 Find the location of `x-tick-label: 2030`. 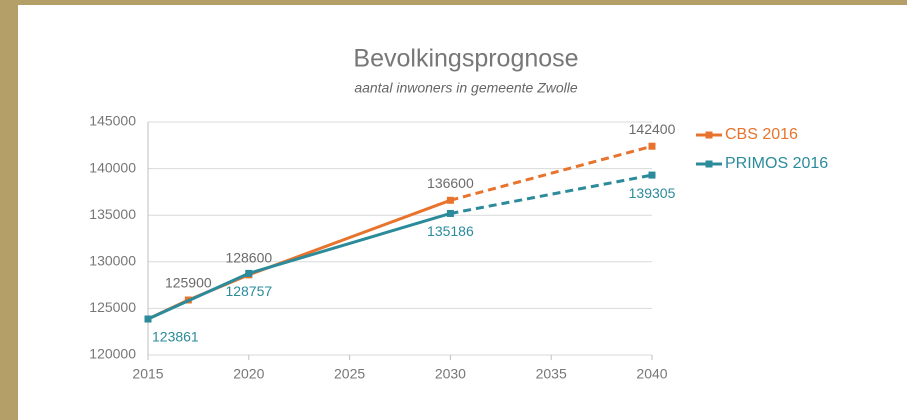

x-tick-label: 2030 is located at coordinates (450, 374).